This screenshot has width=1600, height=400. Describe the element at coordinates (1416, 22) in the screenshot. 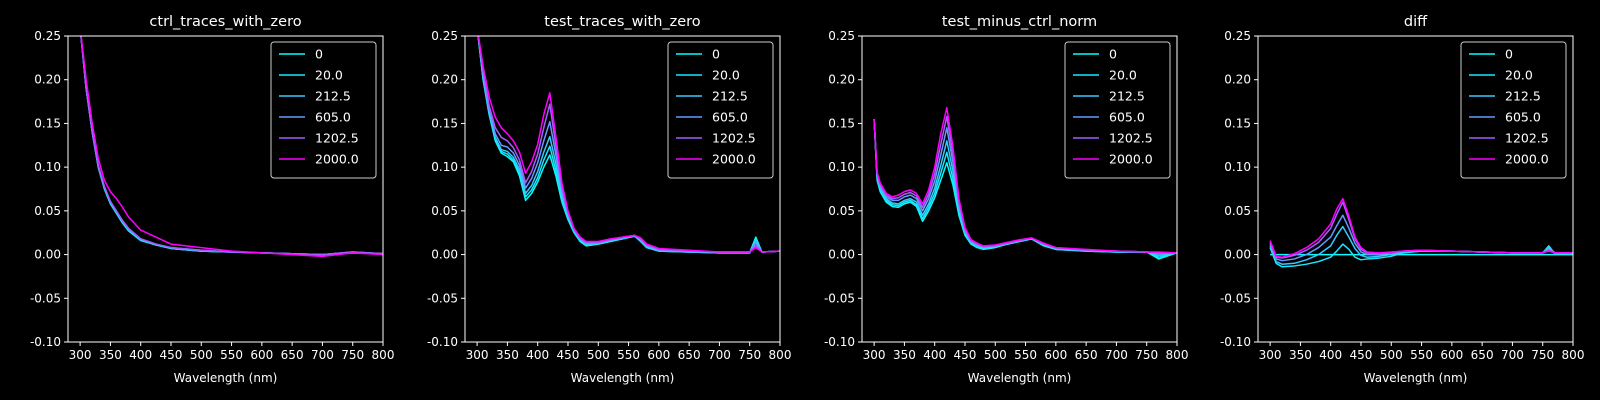

I see `chart-title: diff` at that location.